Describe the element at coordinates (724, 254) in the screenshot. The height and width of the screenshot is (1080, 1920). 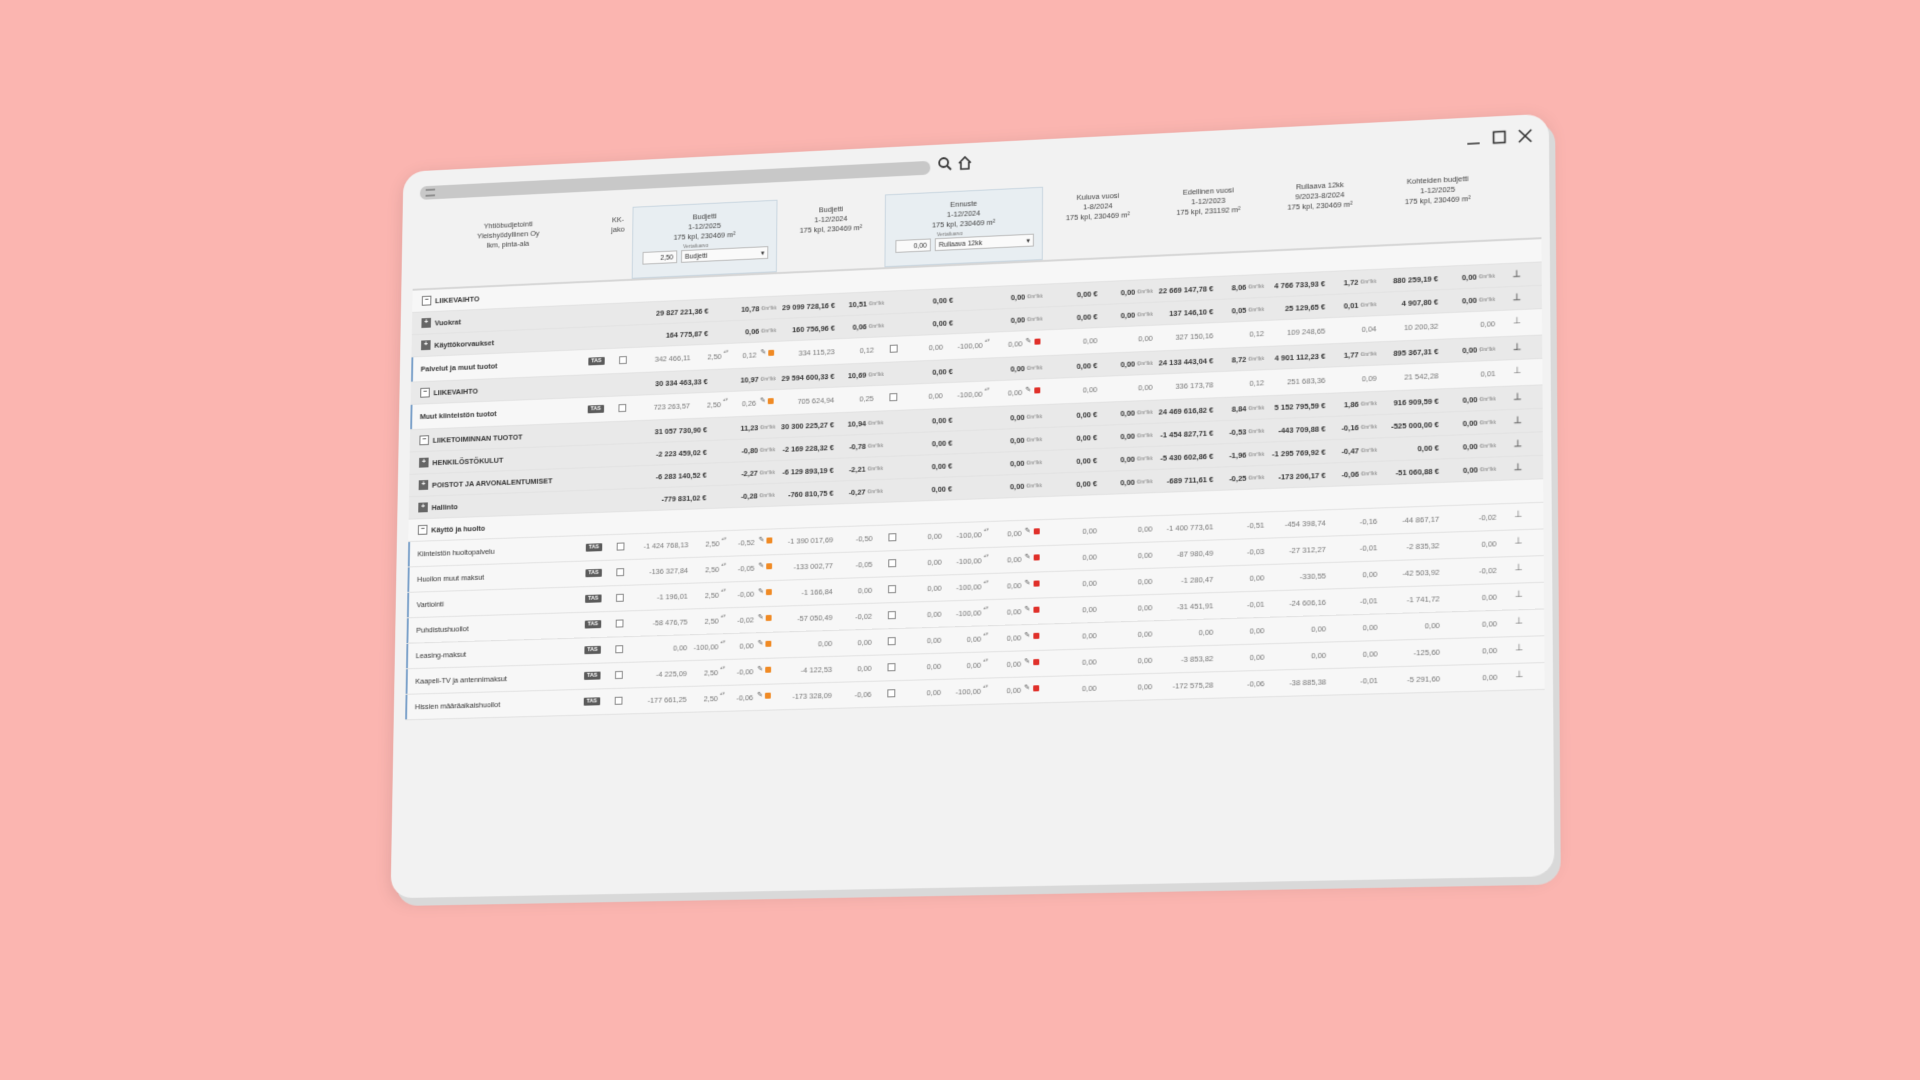
I see `budget-compare-select: Budjetti ▾` at that location.